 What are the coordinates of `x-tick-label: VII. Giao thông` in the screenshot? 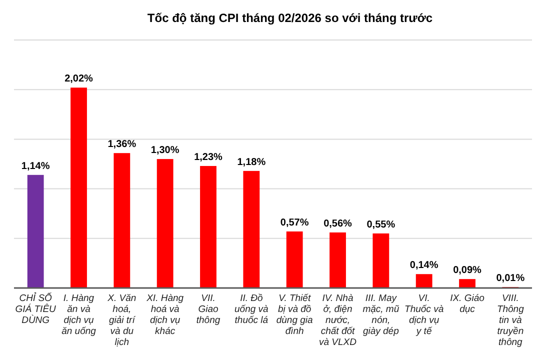 It's located at (208, 309).